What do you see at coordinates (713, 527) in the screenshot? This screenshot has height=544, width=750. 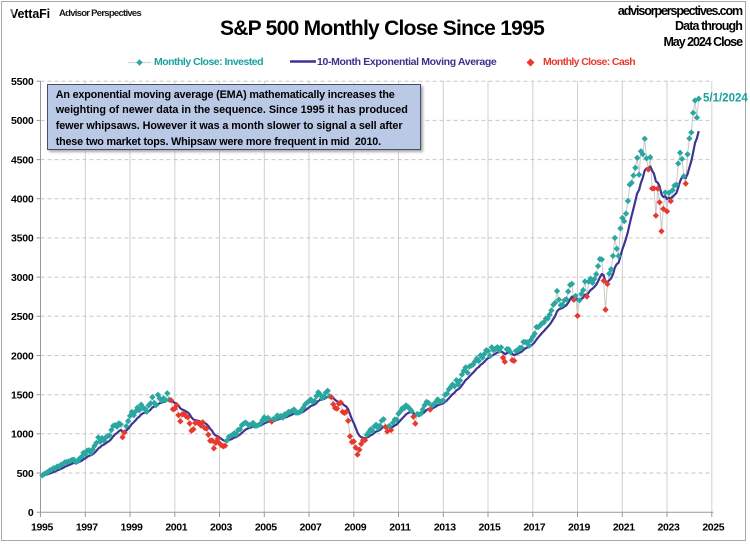 I see `svg-text: 2025` at bounding box center [713, 527].